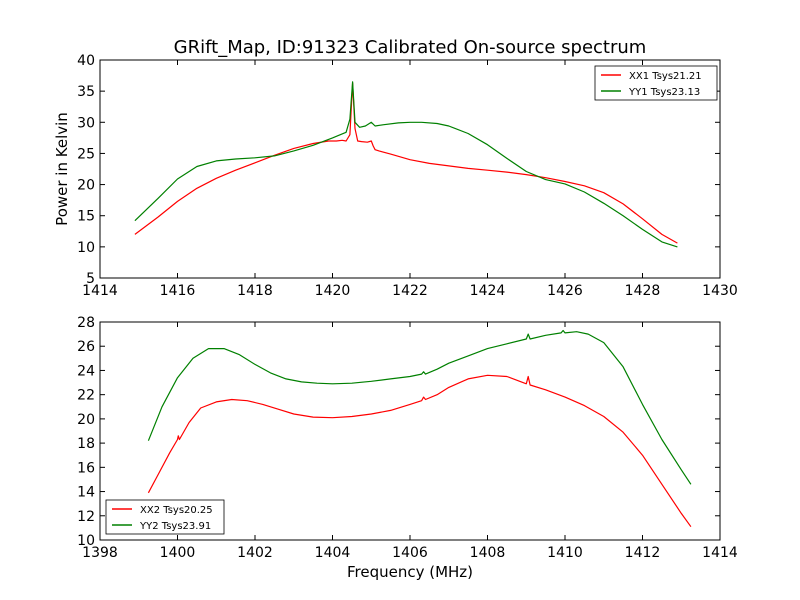 This screenshot has height=600, width=800. I want to click on legend-label-2: YY1 Tsys23.13, so click(664, 92).